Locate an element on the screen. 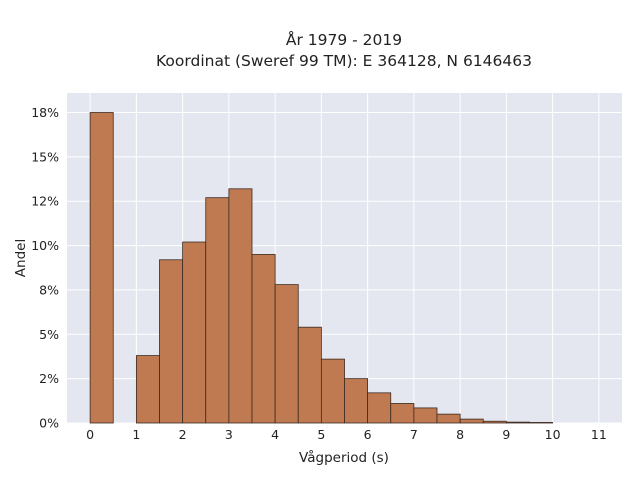 This screenshot has width=640, height=480. x-tick-label: 3 is located at coordinates (229, 434).